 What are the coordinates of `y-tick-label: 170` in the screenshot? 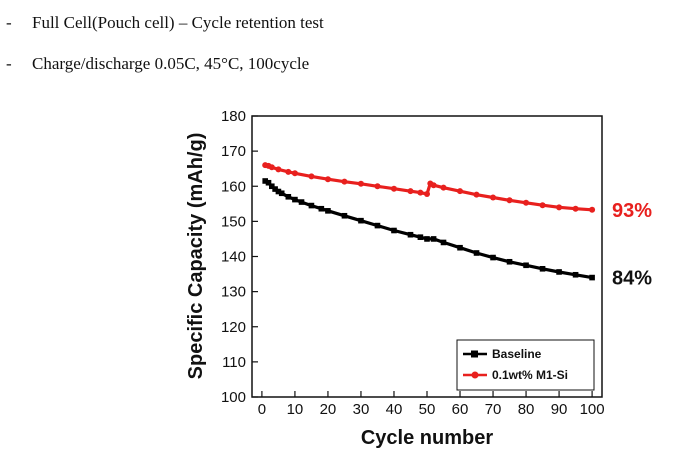 It's located at (233, 151).